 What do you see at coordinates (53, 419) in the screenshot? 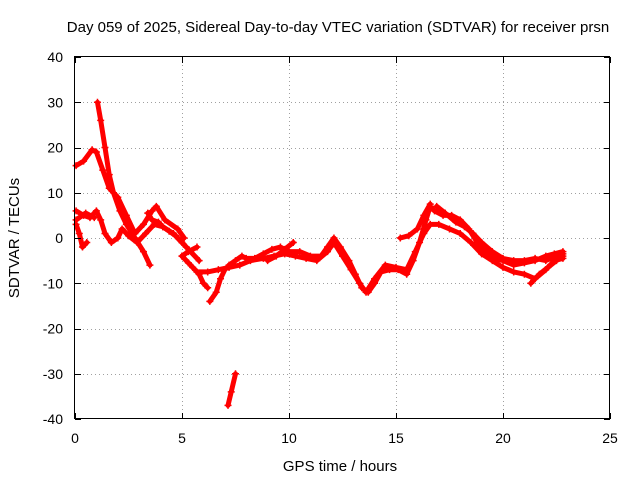
I see `y-tick-label: -40` at bounding box center [53, 419].